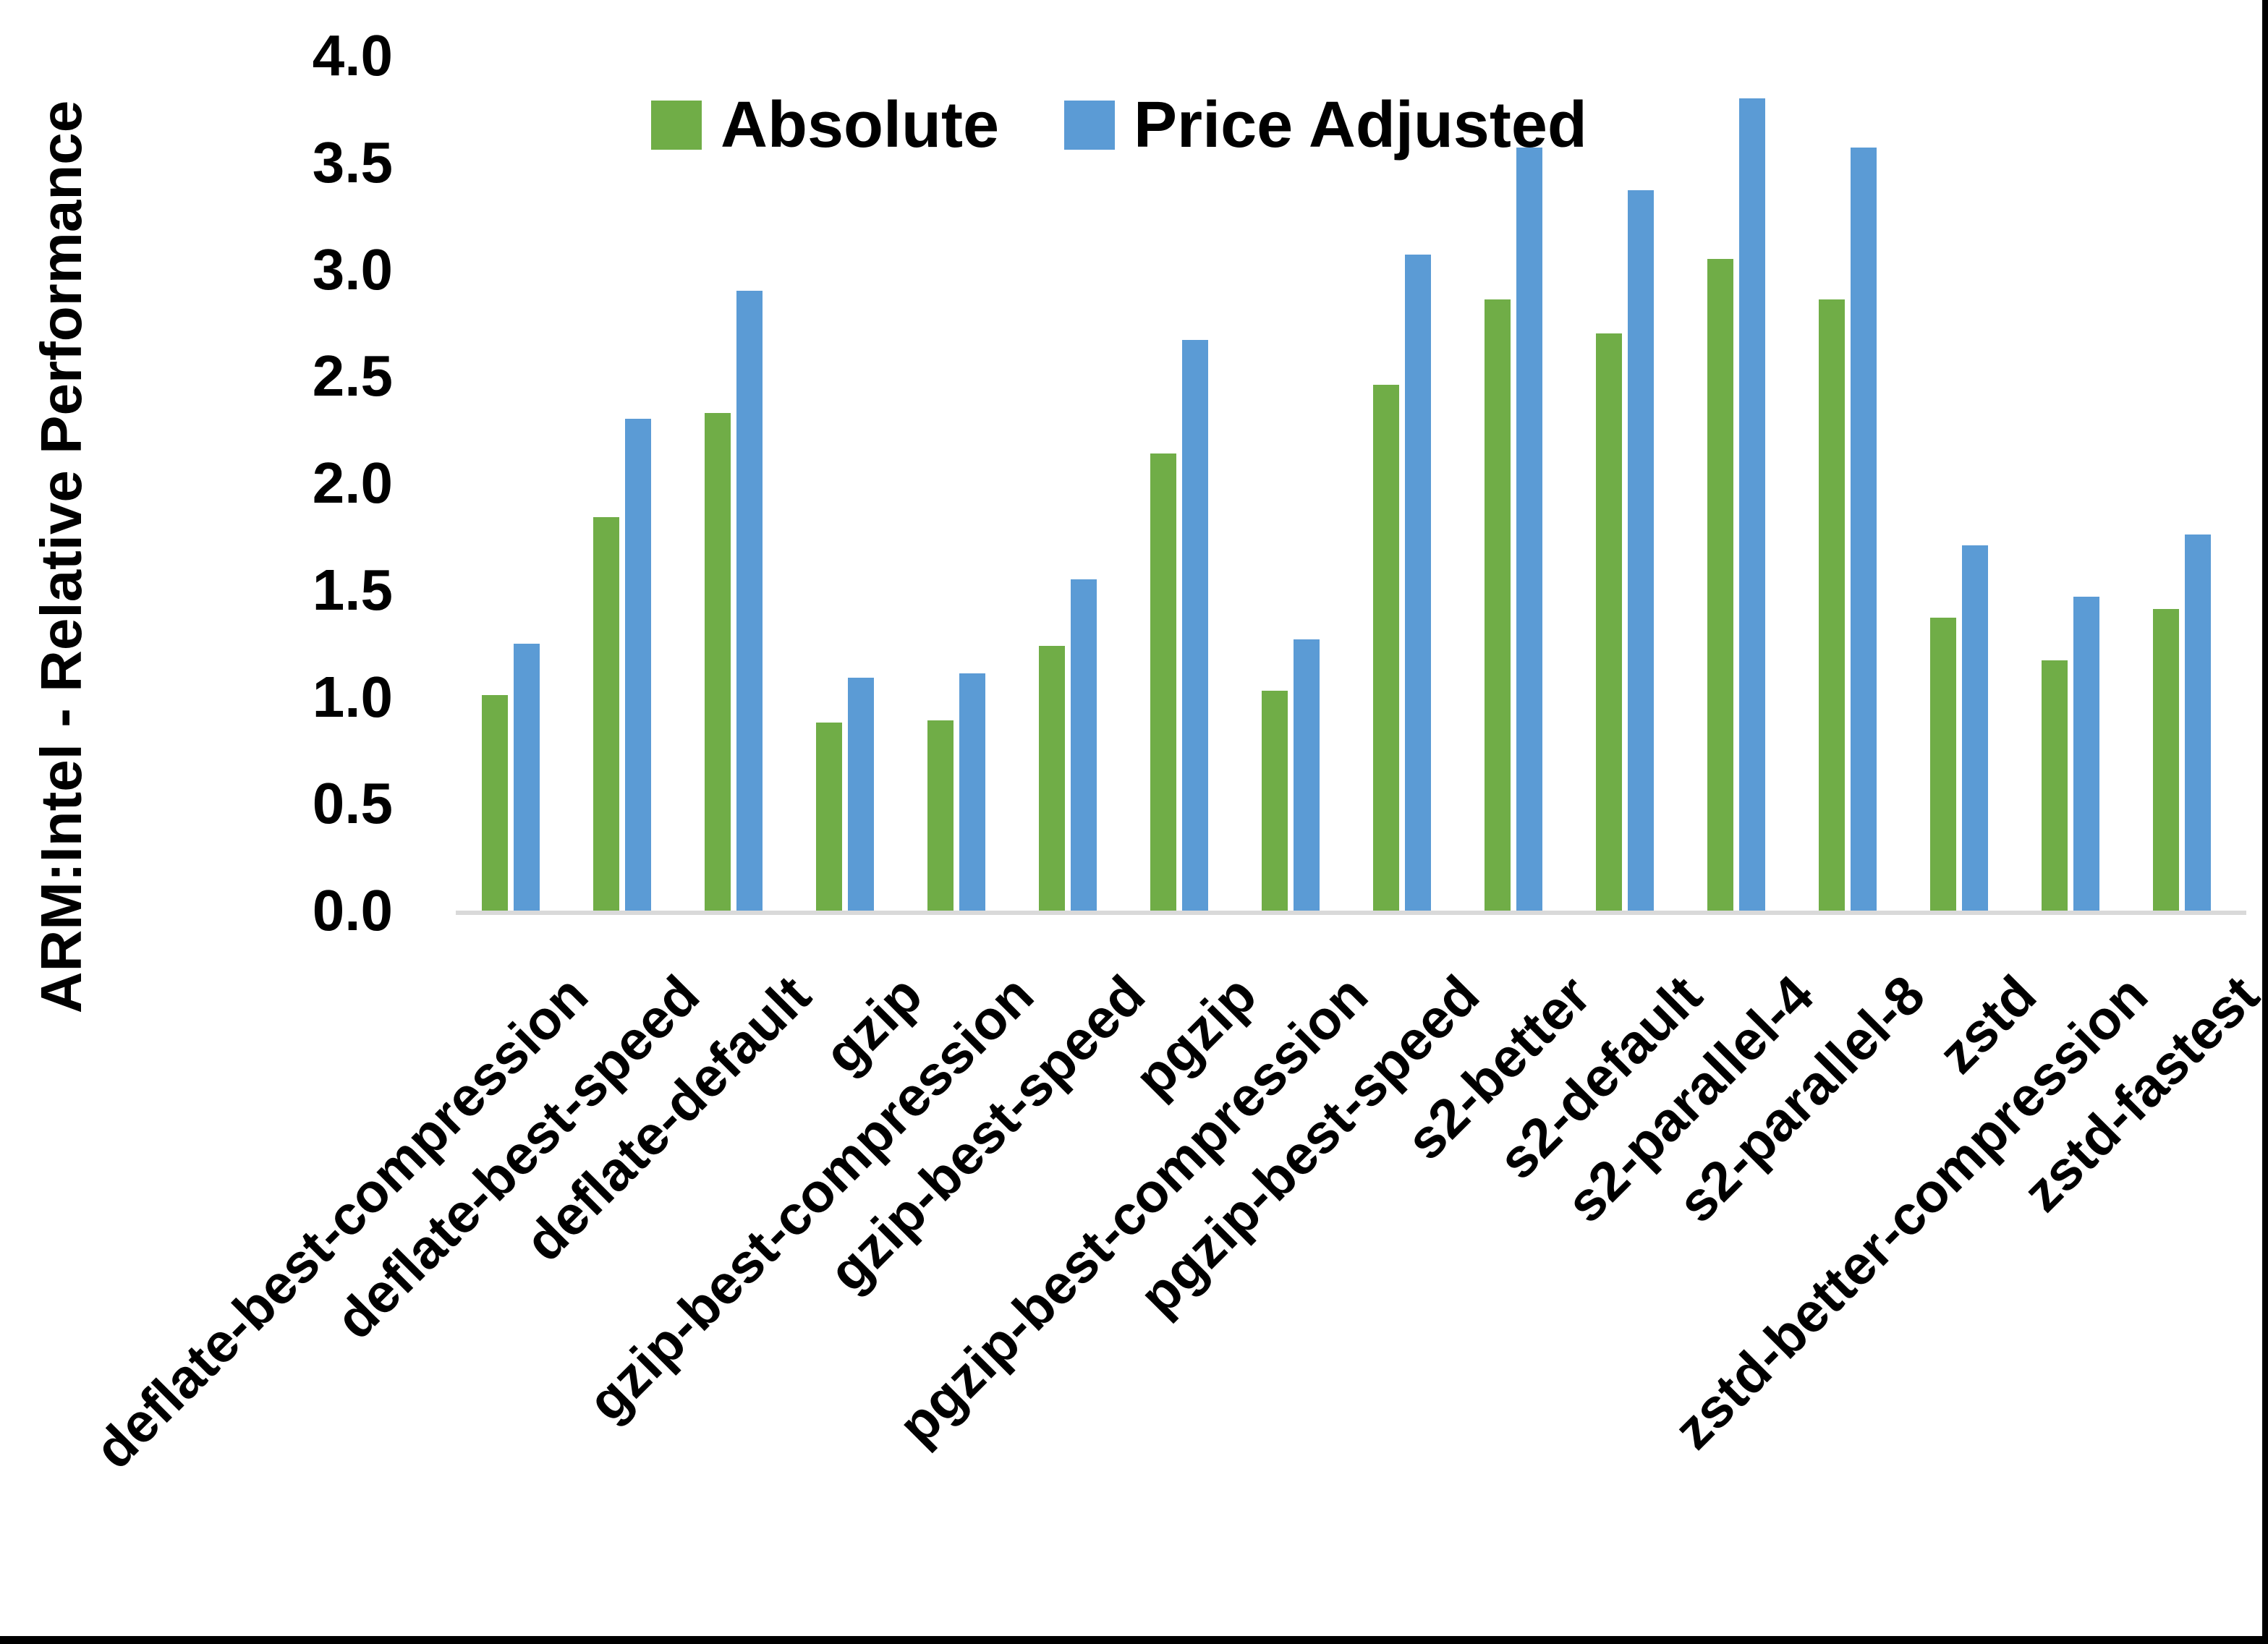 The height and width of the screenshot is (1644, 2268). I want to click on y-tick-label: 0.5, so click(352, 803).